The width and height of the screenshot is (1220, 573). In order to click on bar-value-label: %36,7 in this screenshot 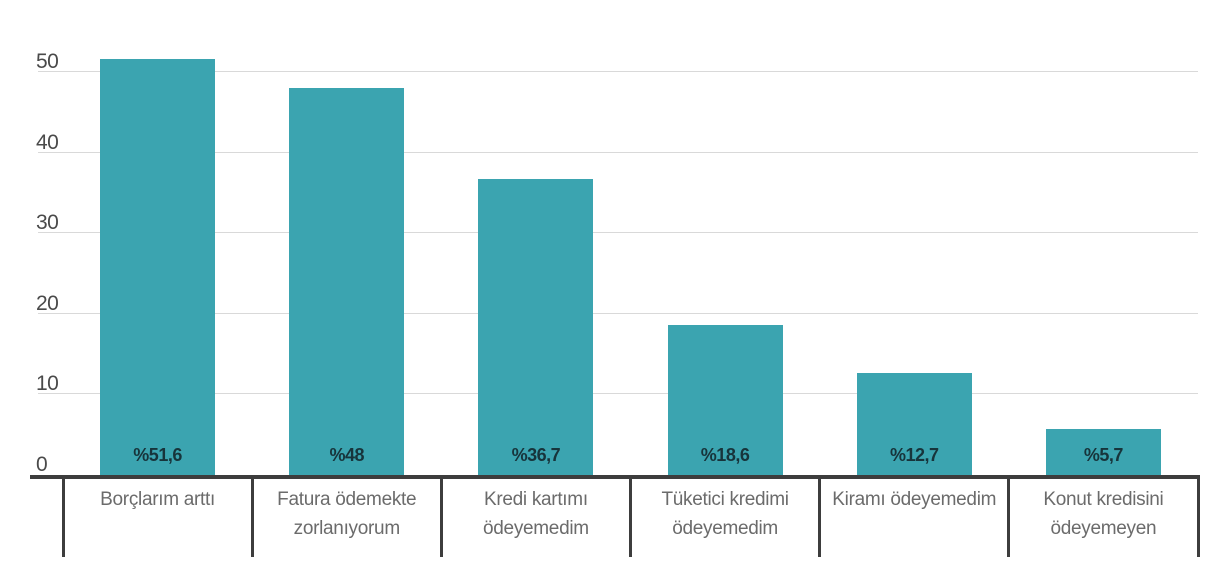, I will do `click(536, 455)`.